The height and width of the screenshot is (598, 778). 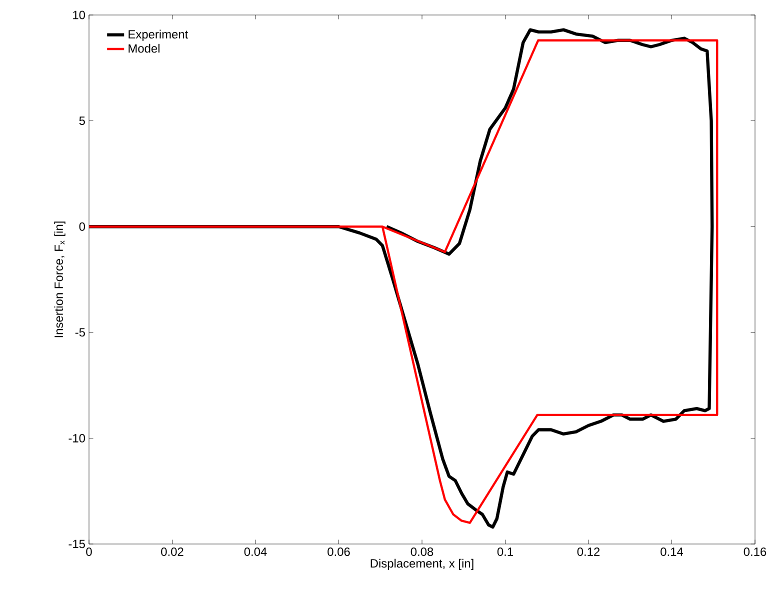 What do you see at coordinates (505, 552) in the screenshot?
I see `x-tick-label: 0.1` at bounding box center [505, 552].